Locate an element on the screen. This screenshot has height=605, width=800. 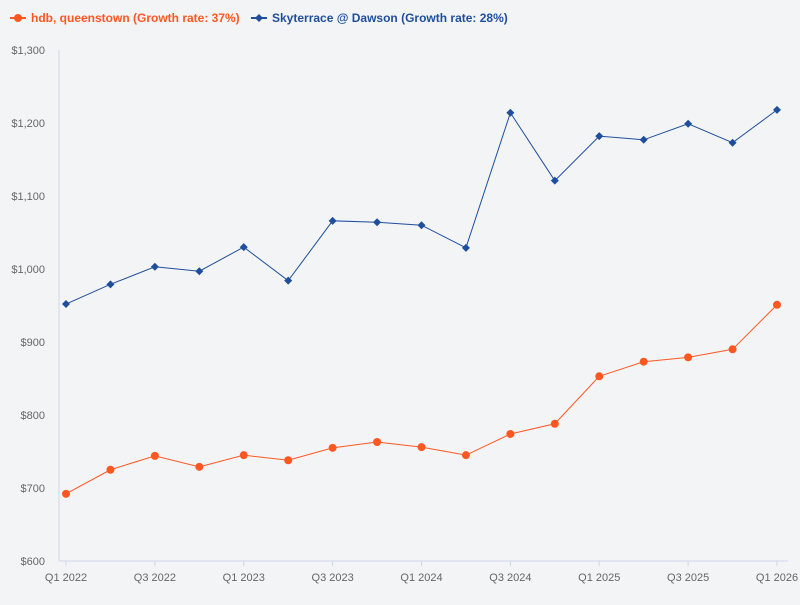
x-tick-label: Q1 2022 is located at coordinates (66, 578).